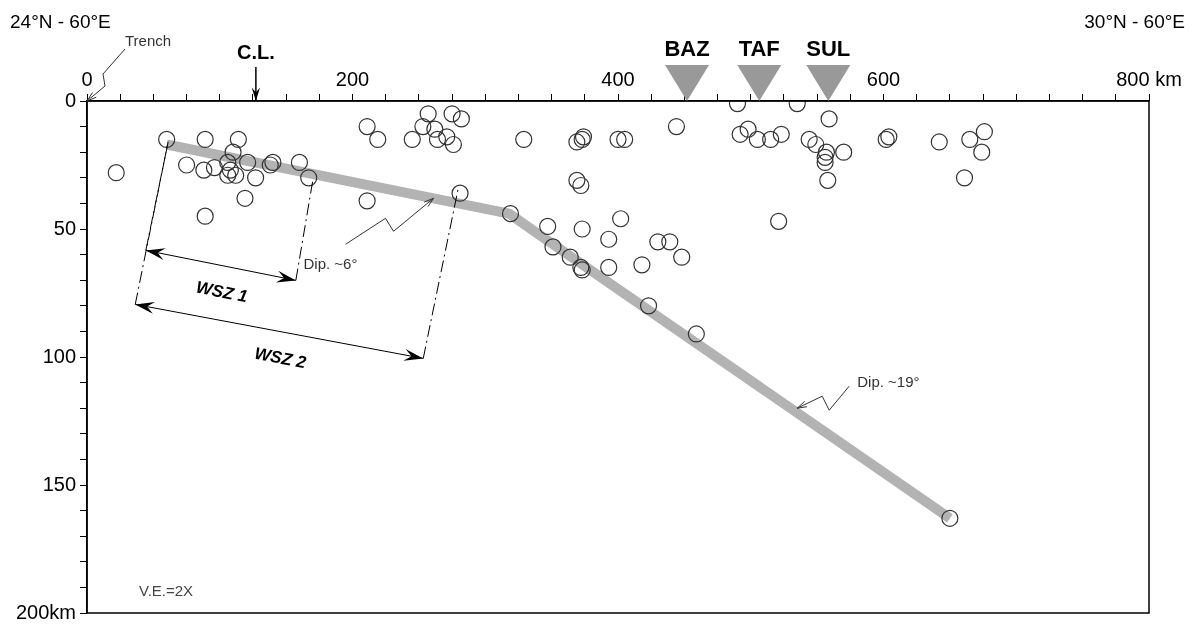 The image size is (1197, 629). Describe the element at coordinates (888, 382) in the screenshot. I see `annotation: Dip. ~19°` at that location.